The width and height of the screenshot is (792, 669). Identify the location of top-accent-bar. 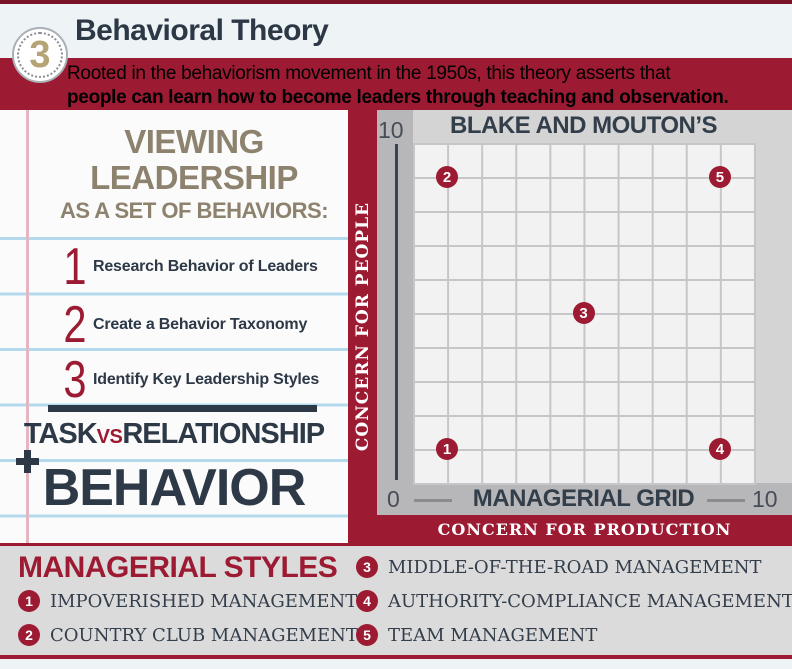
(396, 2).